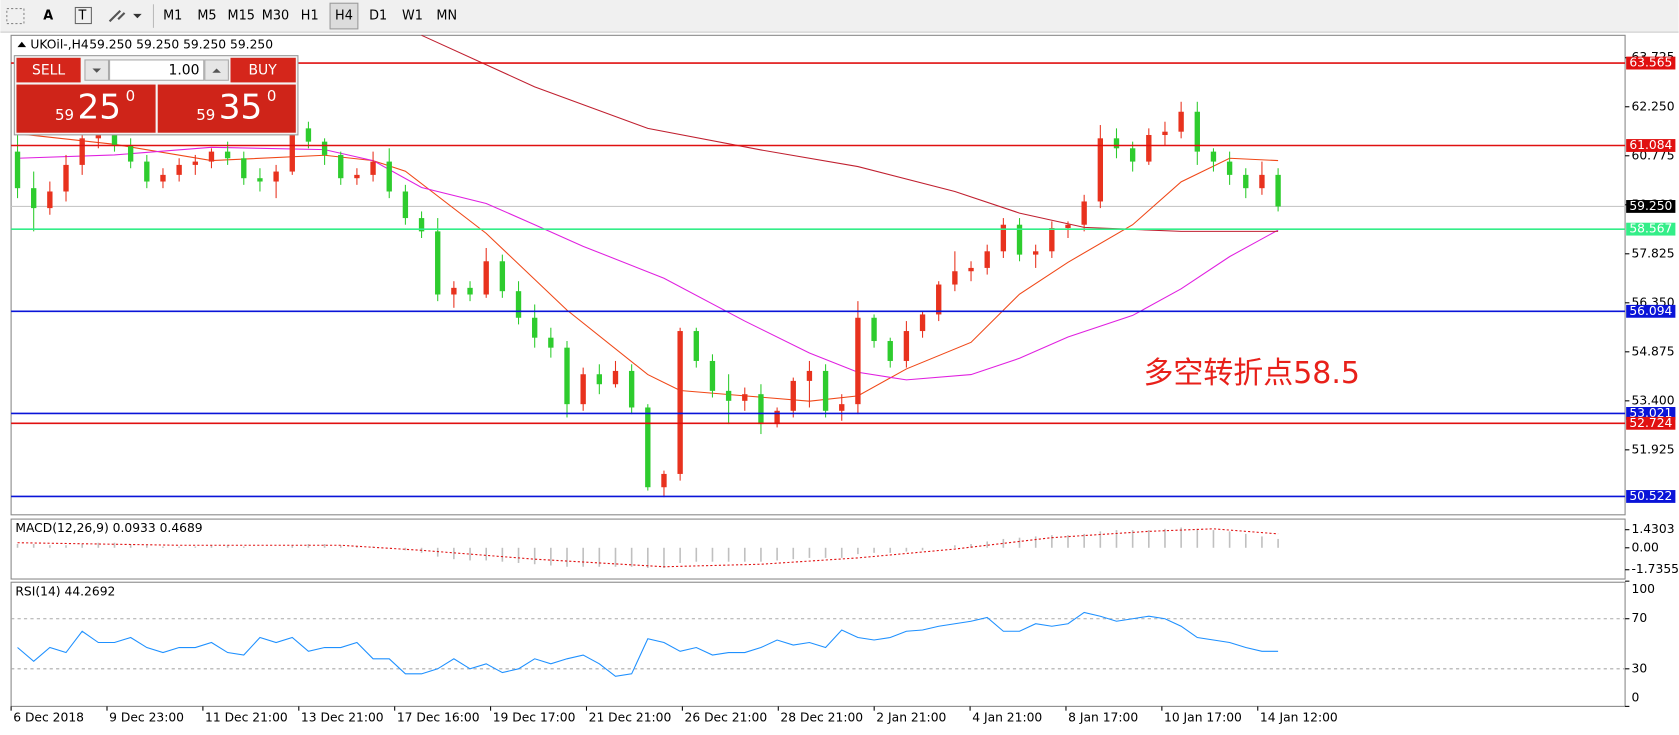  Describe the element at coordinates (83, 15) in the screenshot. I see `label-tool` at that location.